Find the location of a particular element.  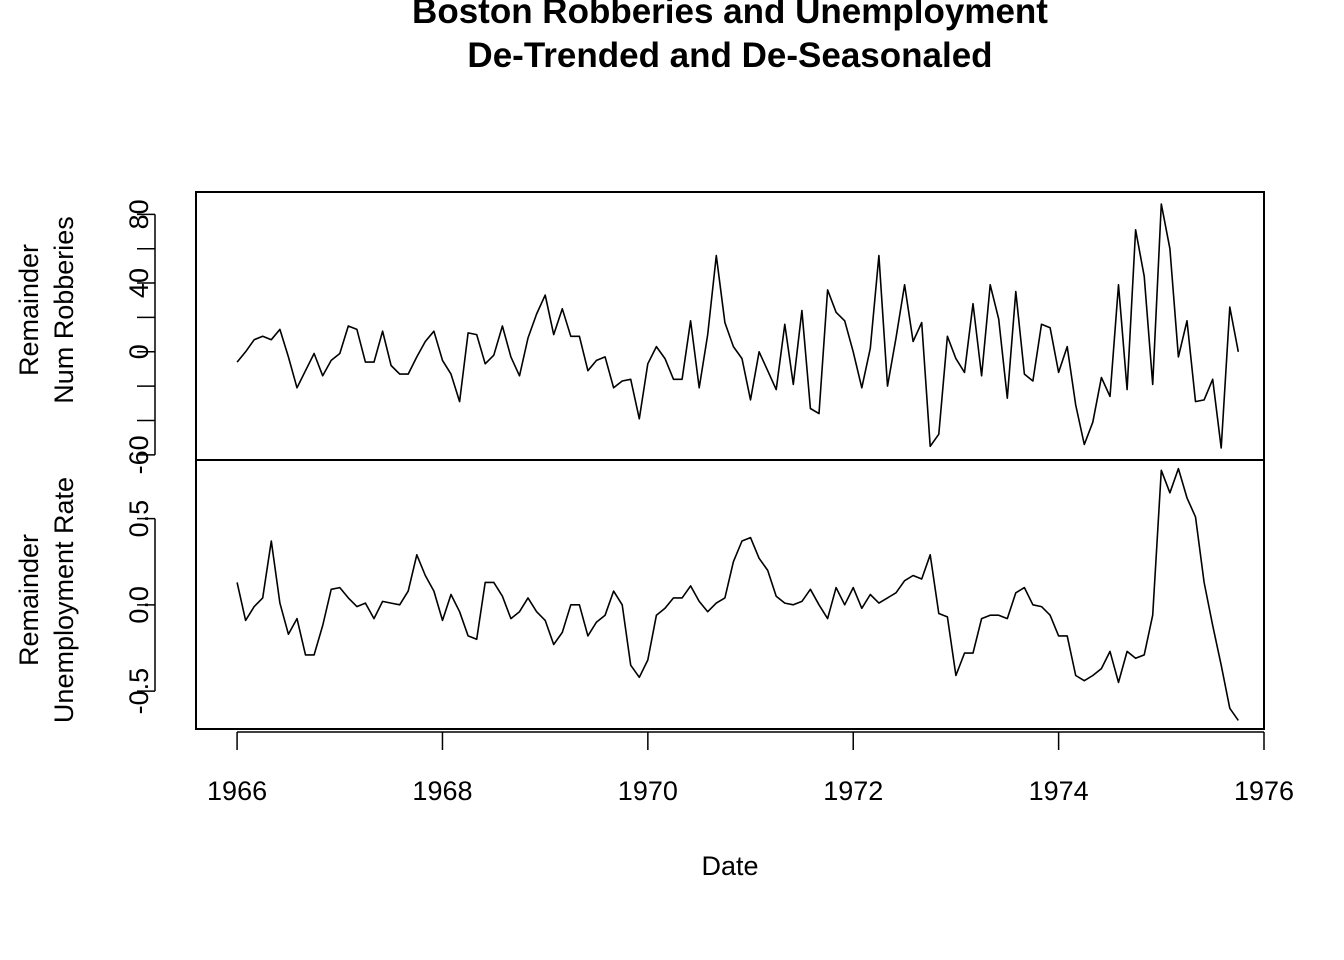

unemployment-y-tick-label: 0.0 is located at coordinates (139, 605).